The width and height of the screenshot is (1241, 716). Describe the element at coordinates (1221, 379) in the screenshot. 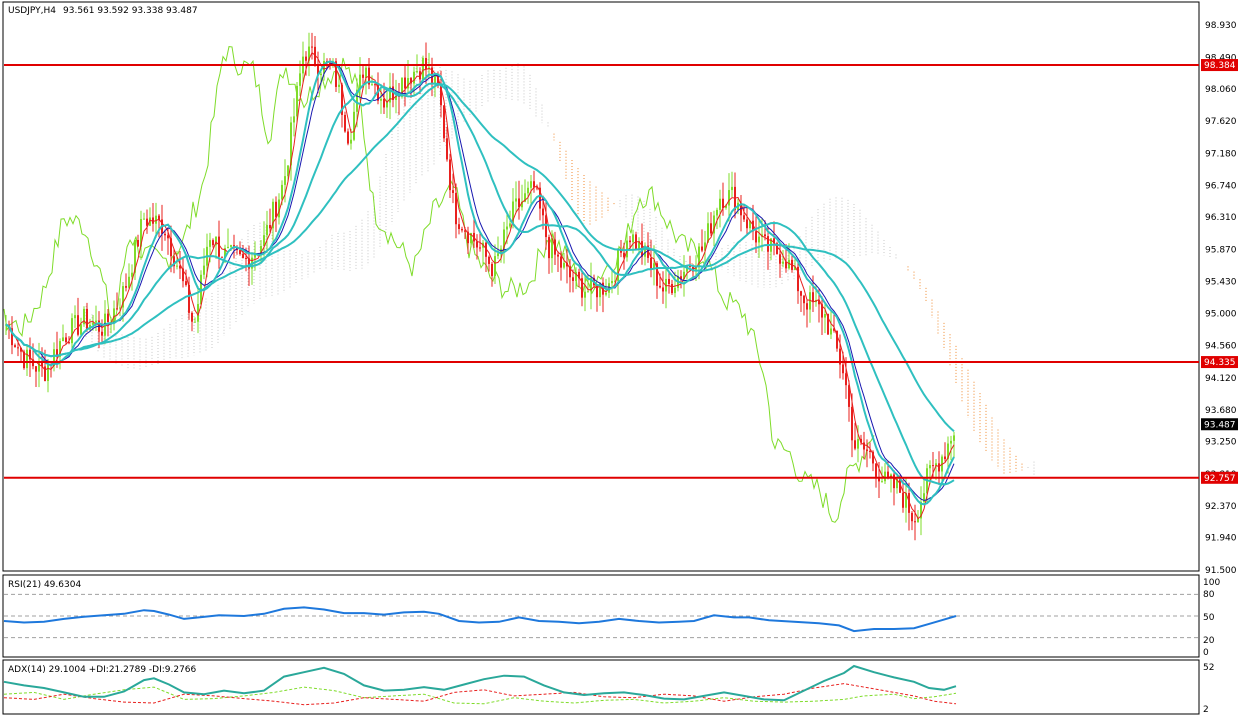

I see `price-scale-label: 94.120` at that location.